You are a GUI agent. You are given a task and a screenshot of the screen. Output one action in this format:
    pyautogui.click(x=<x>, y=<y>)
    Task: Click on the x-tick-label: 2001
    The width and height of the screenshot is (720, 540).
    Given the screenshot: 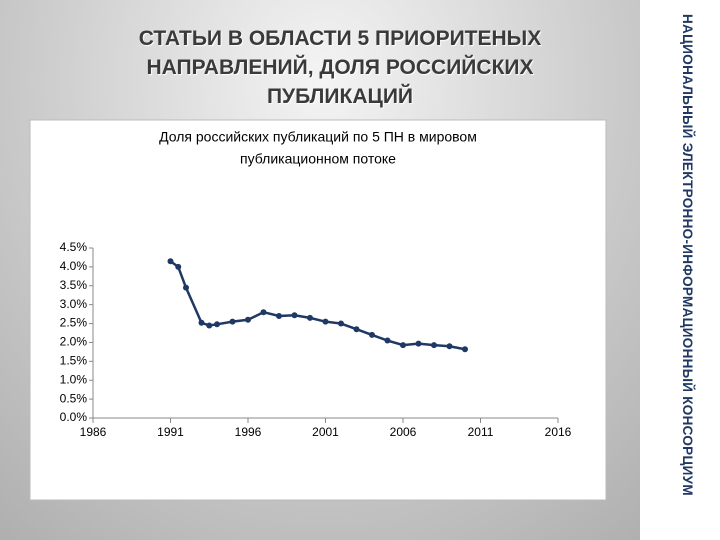 What is the action you would take?
    pyautogui.click(x=325, y=432)
    